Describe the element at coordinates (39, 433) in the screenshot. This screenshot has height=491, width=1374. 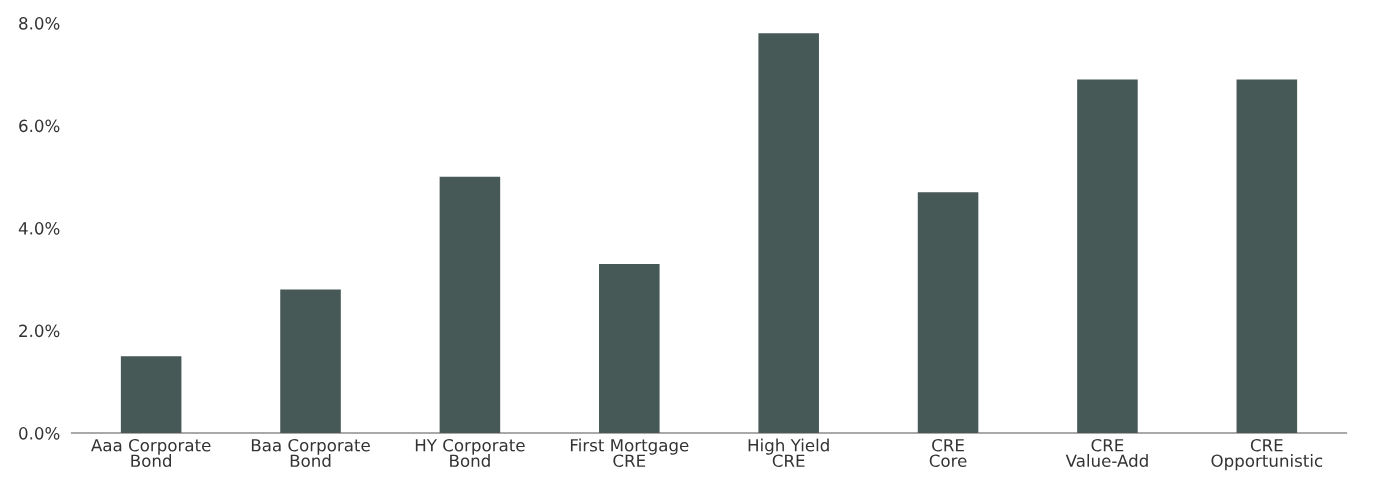
I see `y-tick-label: 0.0%` at that location.